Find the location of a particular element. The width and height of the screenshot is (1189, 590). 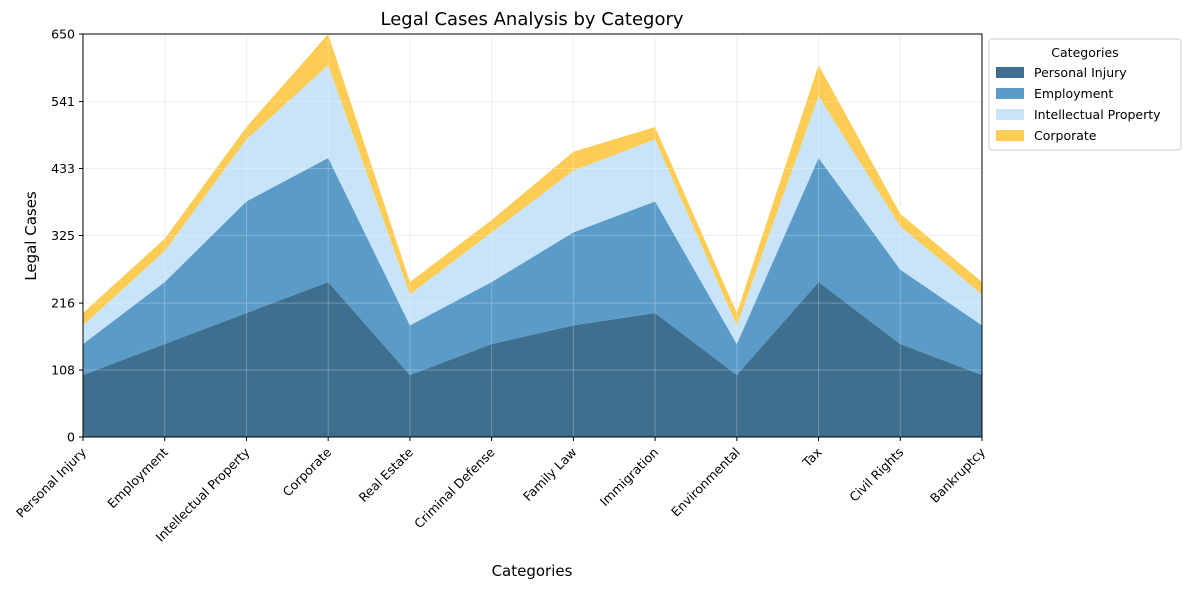

y-axis-ticks: 0 108 216 325 433 541 650 is located at coordinates (67, 236).